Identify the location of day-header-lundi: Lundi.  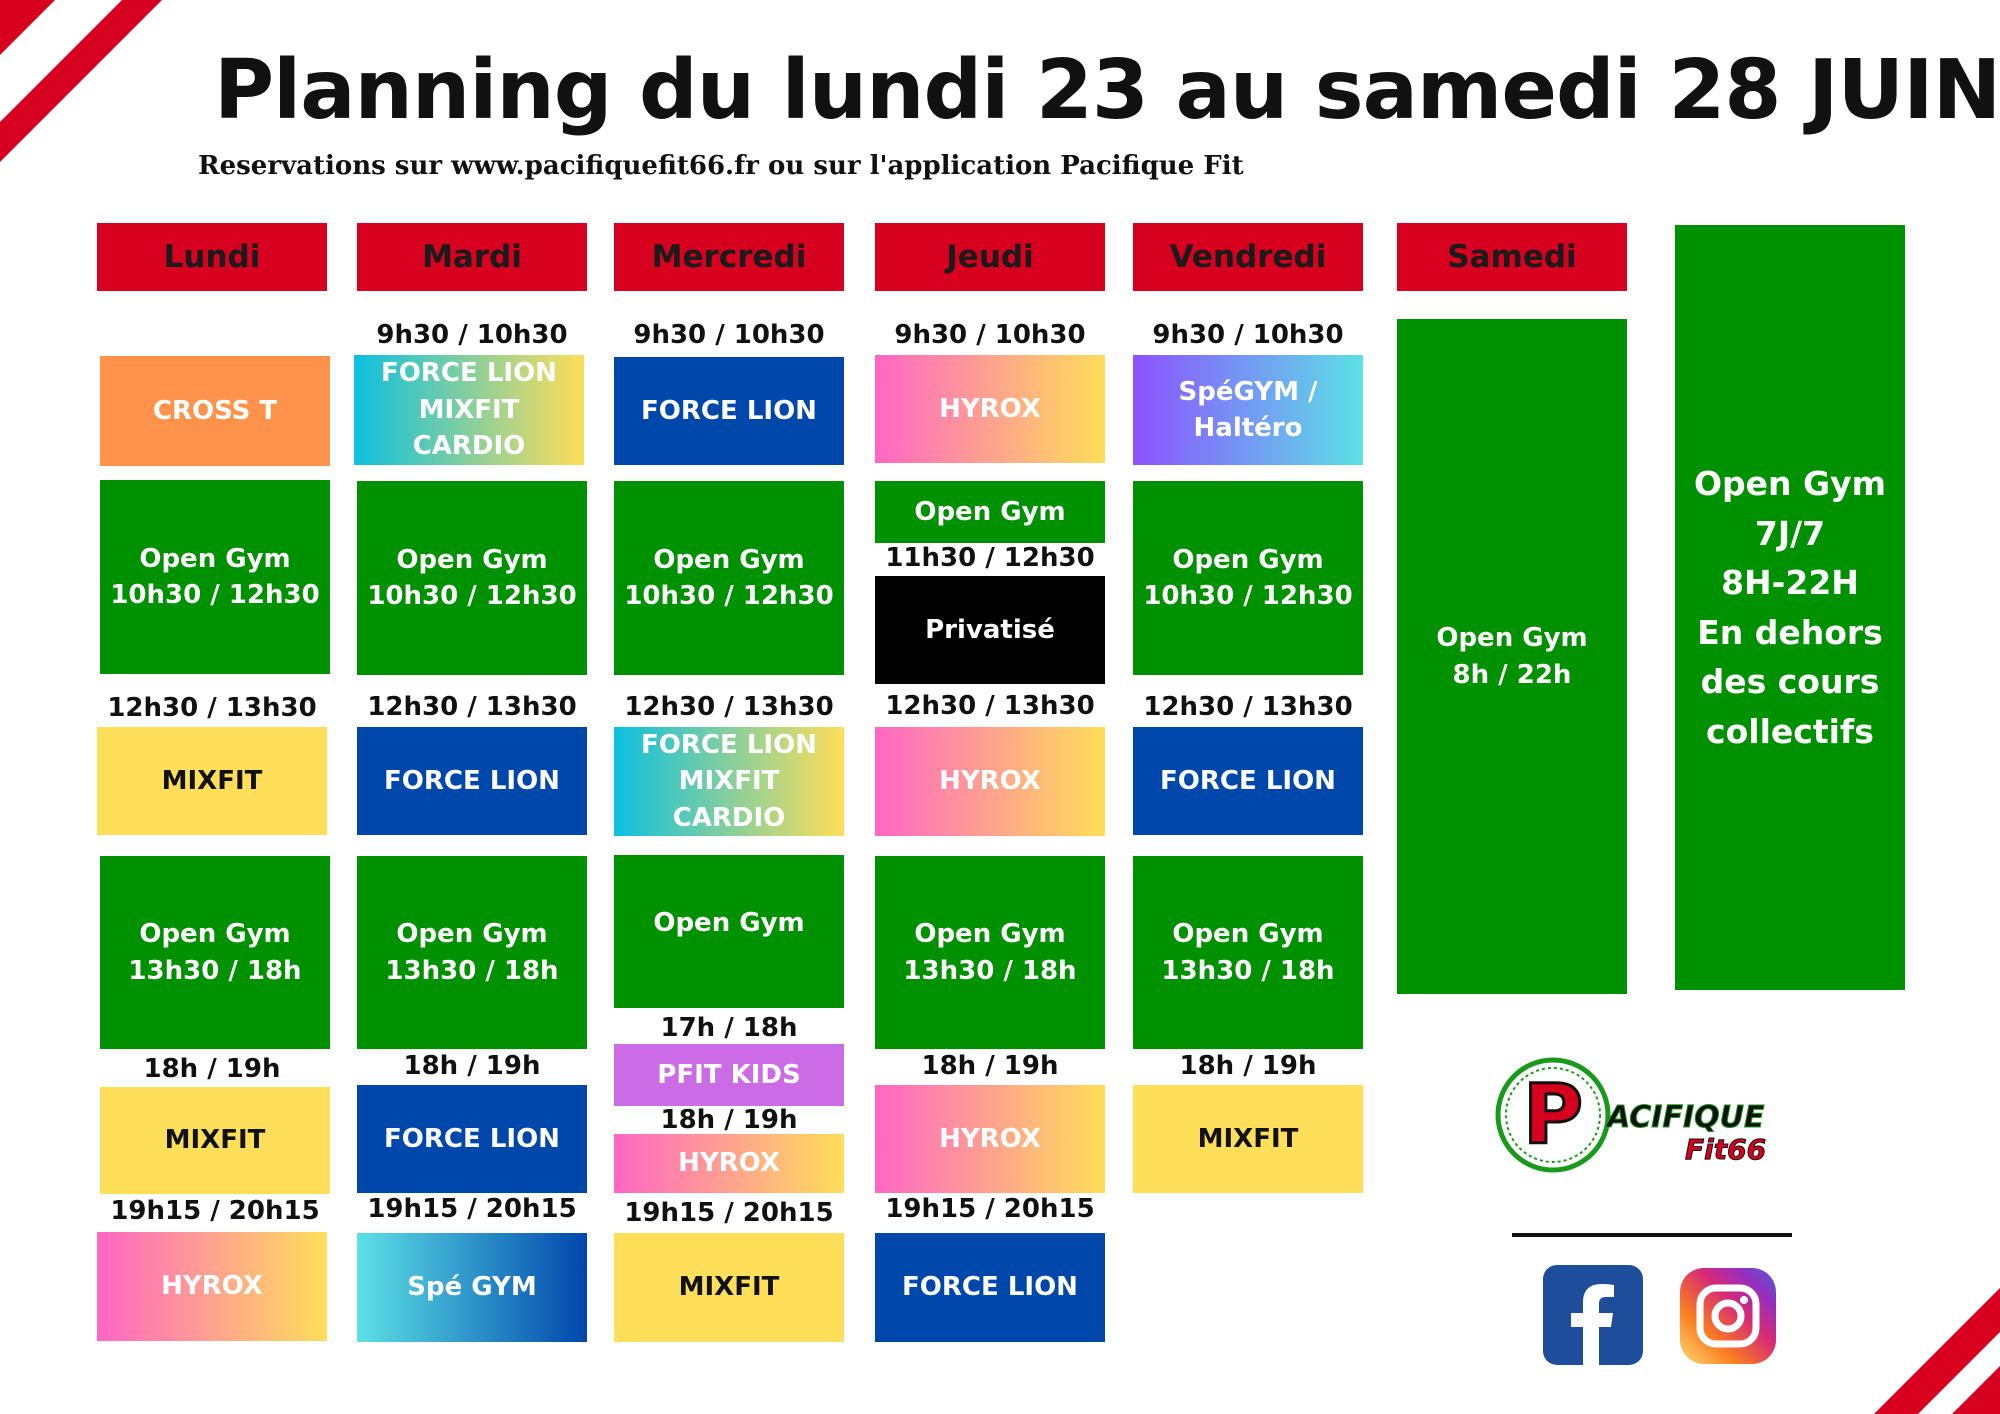
(212, 257).